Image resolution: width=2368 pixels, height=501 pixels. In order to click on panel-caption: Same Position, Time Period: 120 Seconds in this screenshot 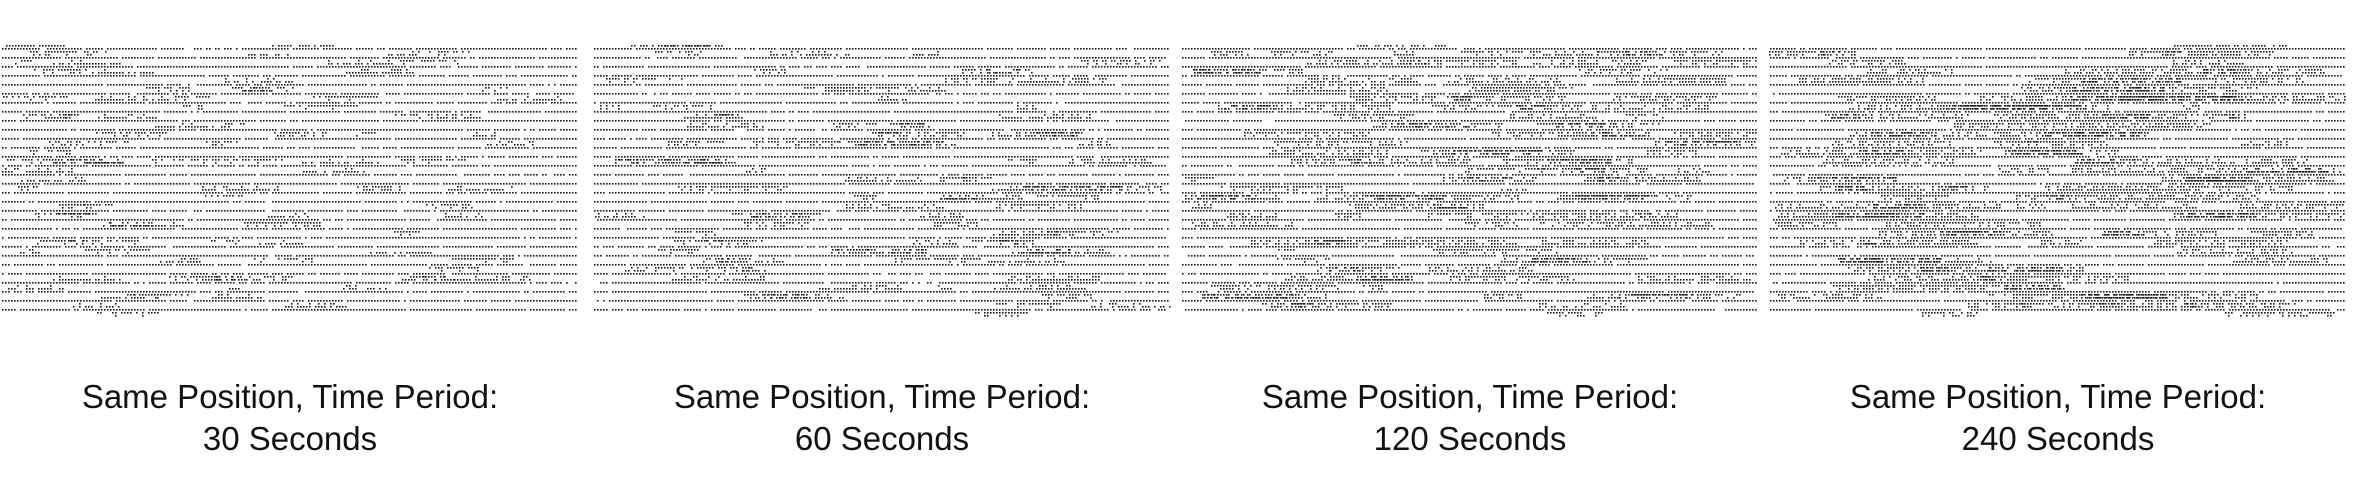, I will do `click(1470, 418)`.